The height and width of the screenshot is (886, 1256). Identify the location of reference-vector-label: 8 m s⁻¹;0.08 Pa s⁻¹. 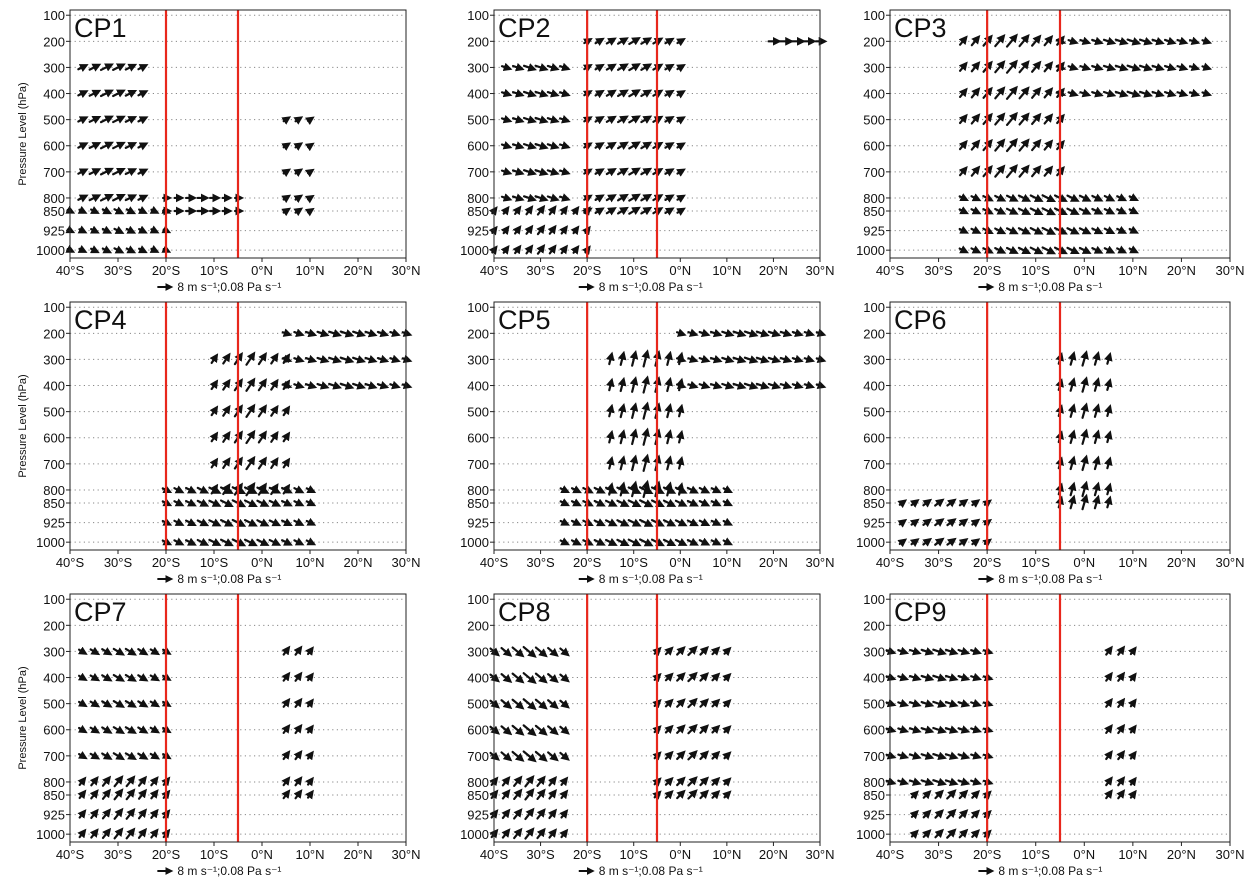
(229, 287).